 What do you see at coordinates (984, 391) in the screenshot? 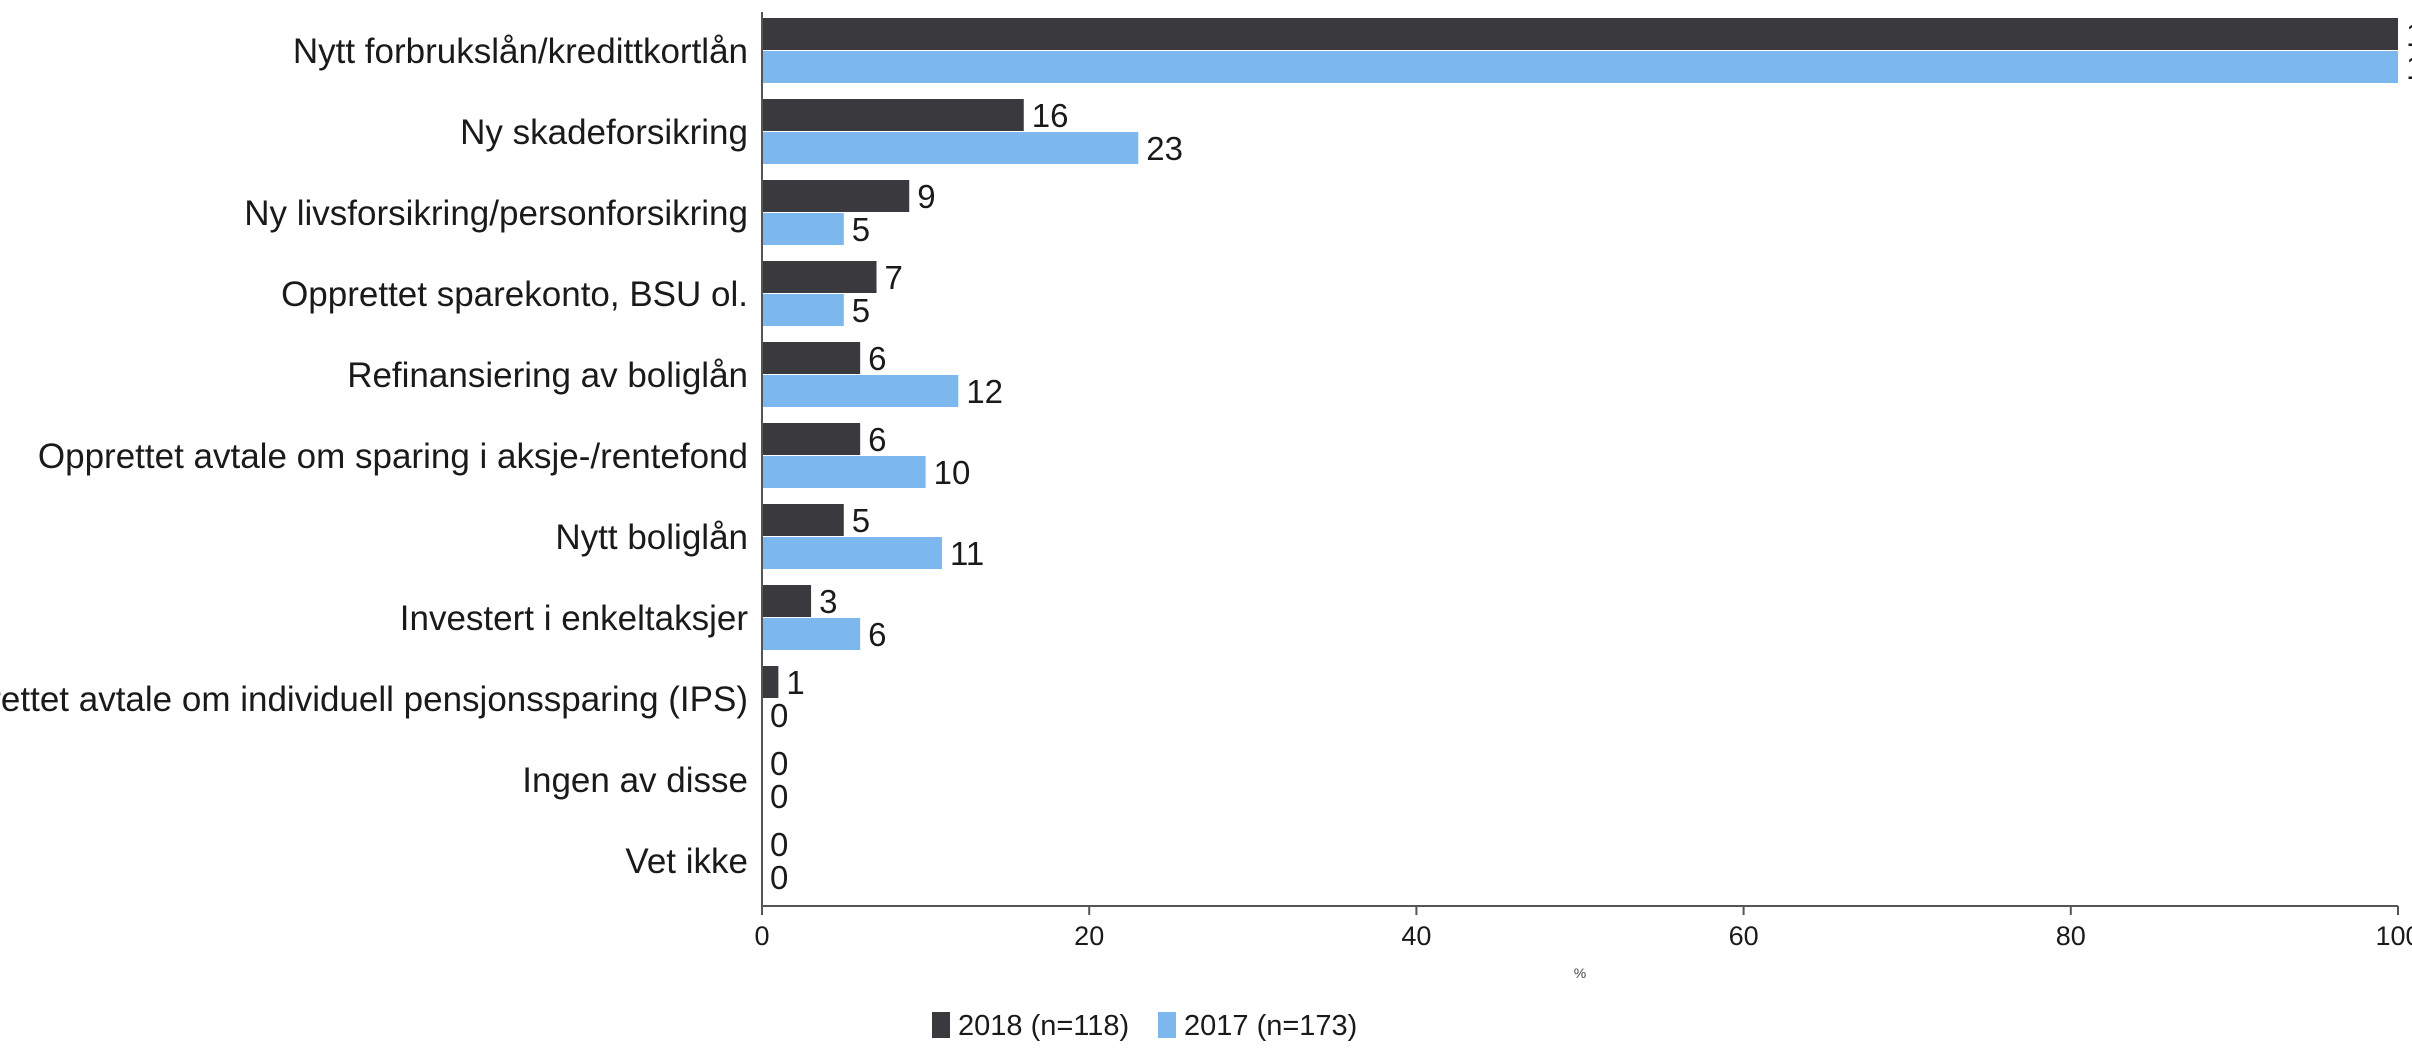
I see `data-label: 12` at bounding box center [984, 391].